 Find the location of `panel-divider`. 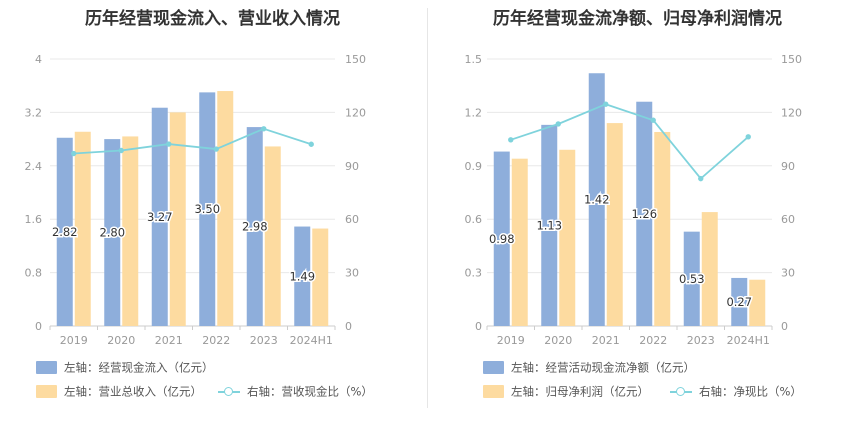

panel-divider is located at coordinates (427, 208).